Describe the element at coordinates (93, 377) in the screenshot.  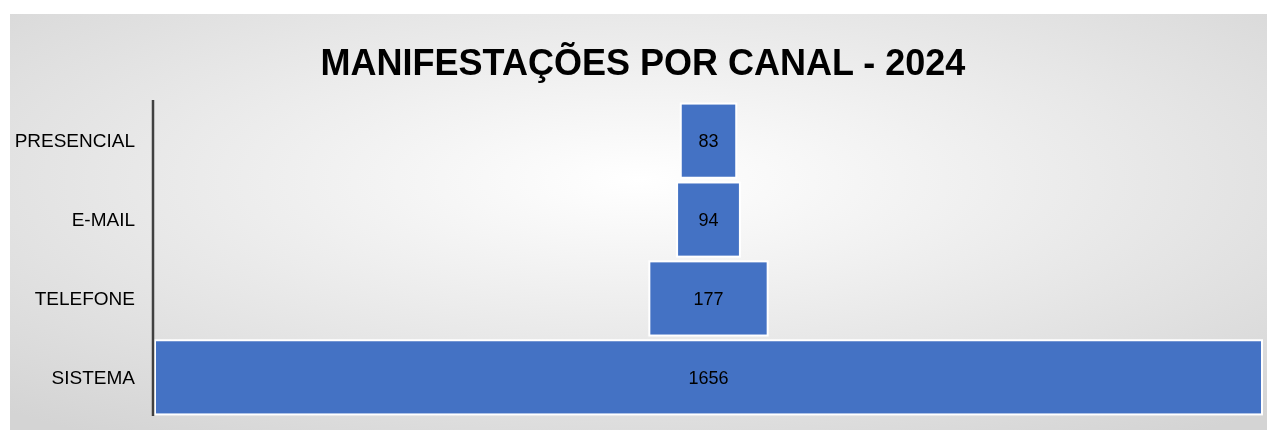
I see `category-label: SISTEMA` at that location.